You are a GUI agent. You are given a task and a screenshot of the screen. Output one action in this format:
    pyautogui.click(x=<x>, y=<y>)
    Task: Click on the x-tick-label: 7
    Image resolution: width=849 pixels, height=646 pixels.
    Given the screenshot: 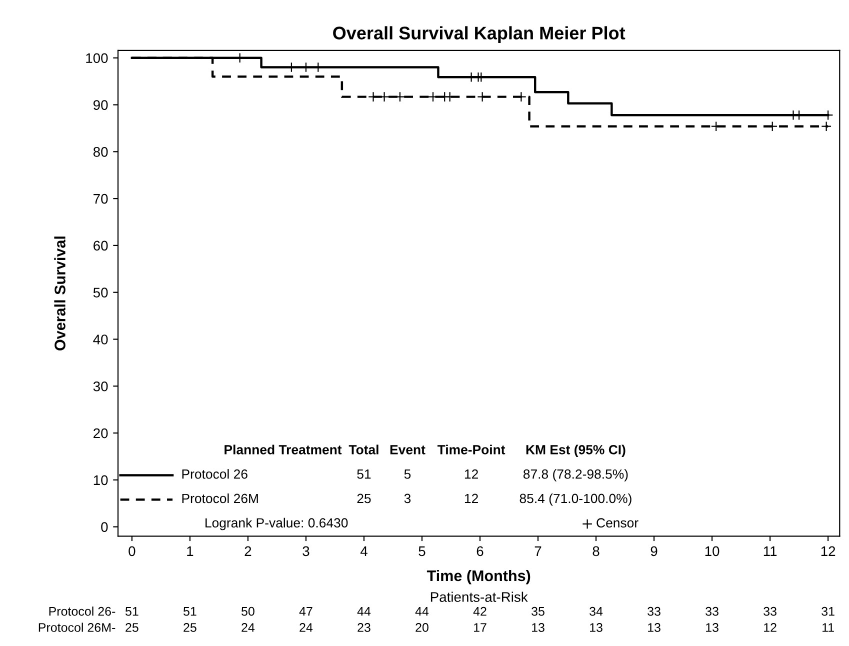 What is the action you would take?
    pyautogui.click(x=538, y=551)
    